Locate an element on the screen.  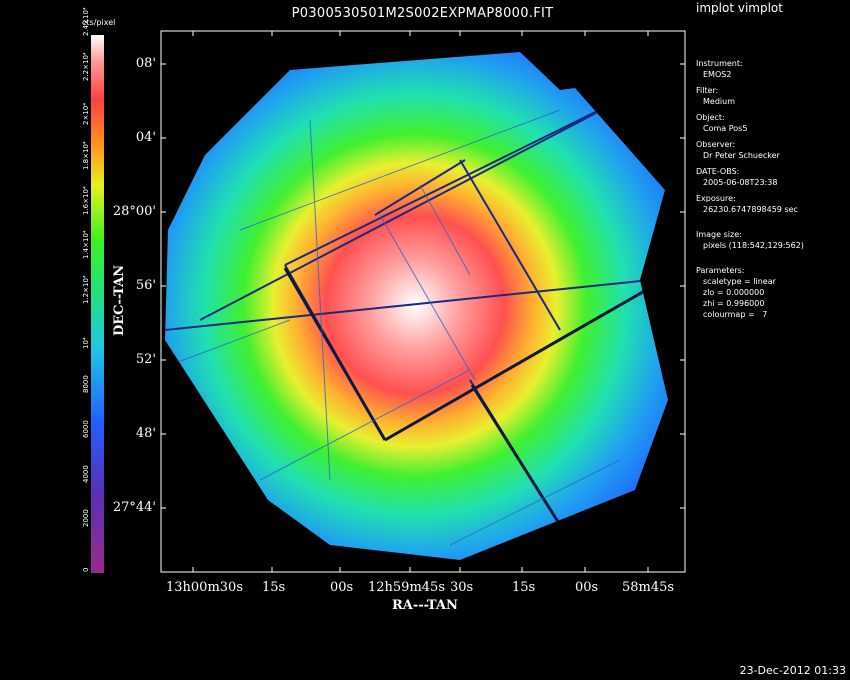
instrument-value: EMOS2 is located at coordinates (717, 74).